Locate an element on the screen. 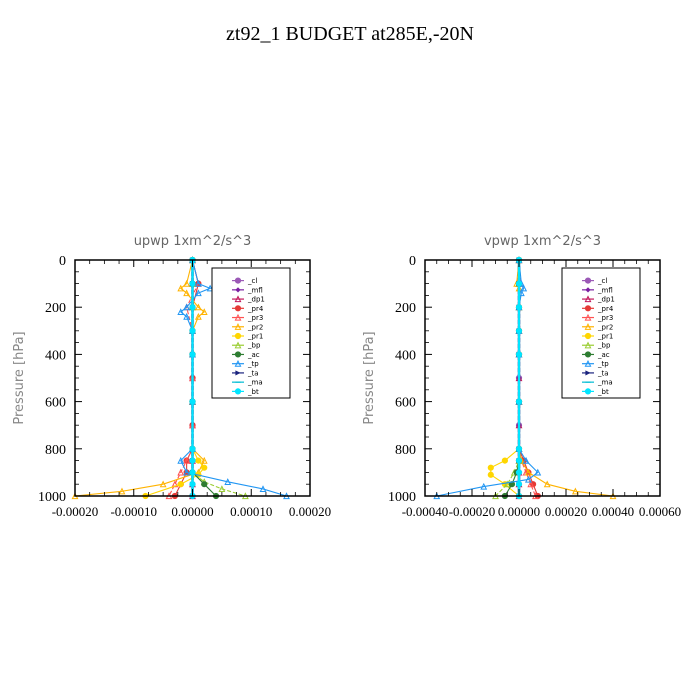 The width and height of the screenshot is (700, 700). legend-entry-label: _ta is located at coordinates (603, 373).